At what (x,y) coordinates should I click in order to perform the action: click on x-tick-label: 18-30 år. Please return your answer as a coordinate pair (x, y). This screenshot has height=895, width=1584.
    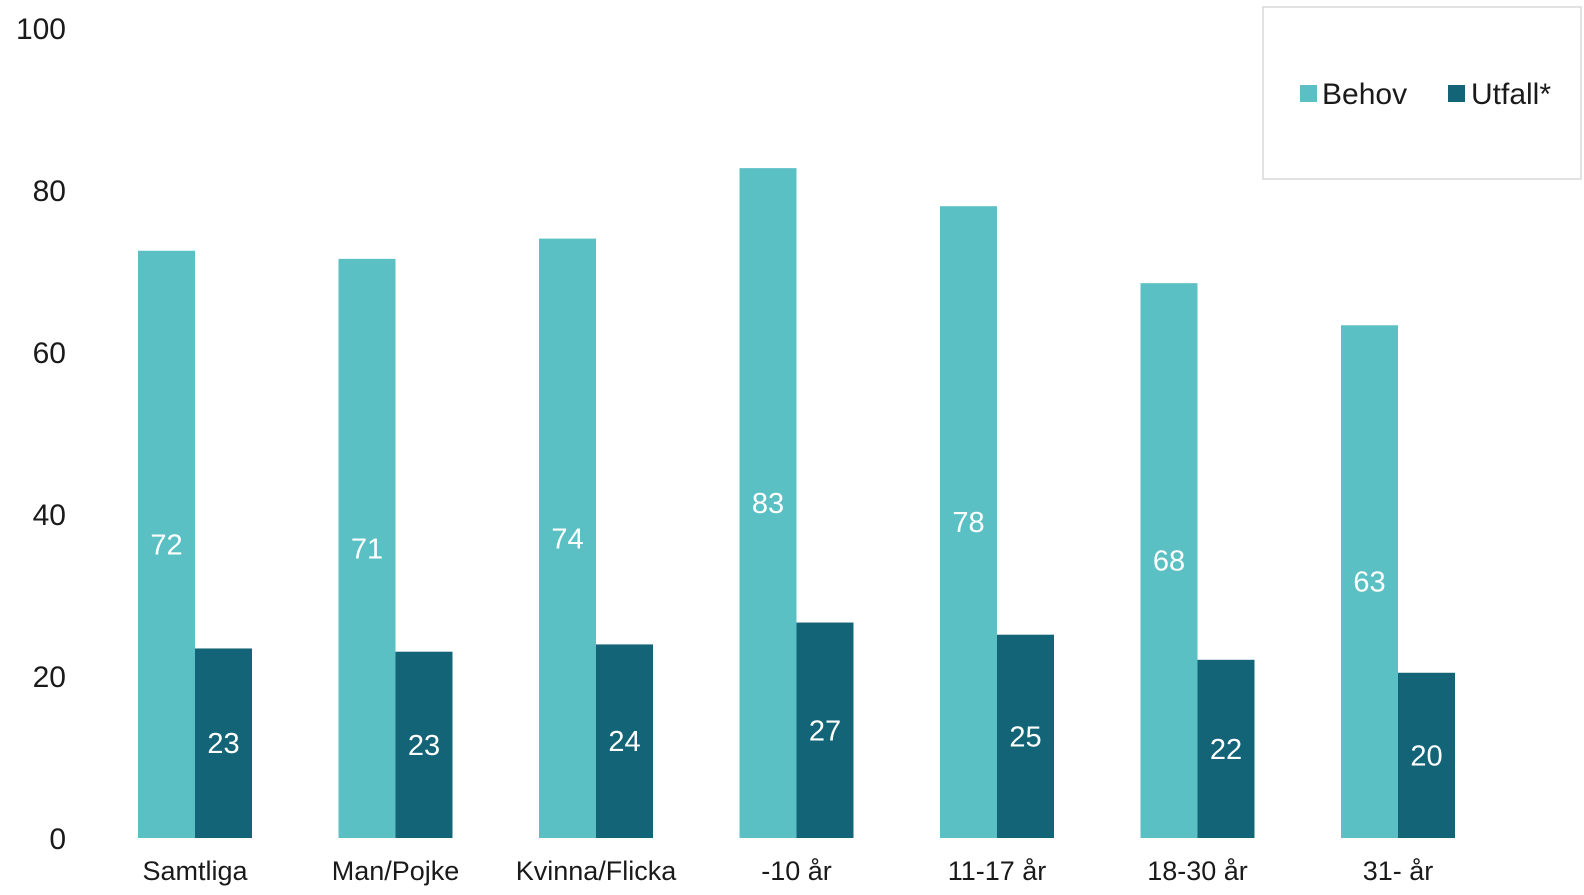
    Looking at the image, I should click on (1197, 871).